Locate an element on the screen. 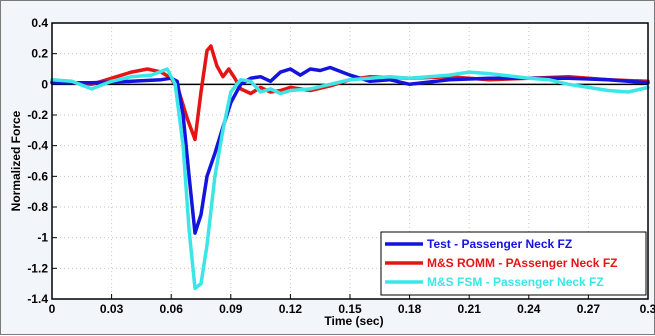 This screenshot has width=655, height=336. x-tick-label: 0.24 is located at coordinates (529, 309).